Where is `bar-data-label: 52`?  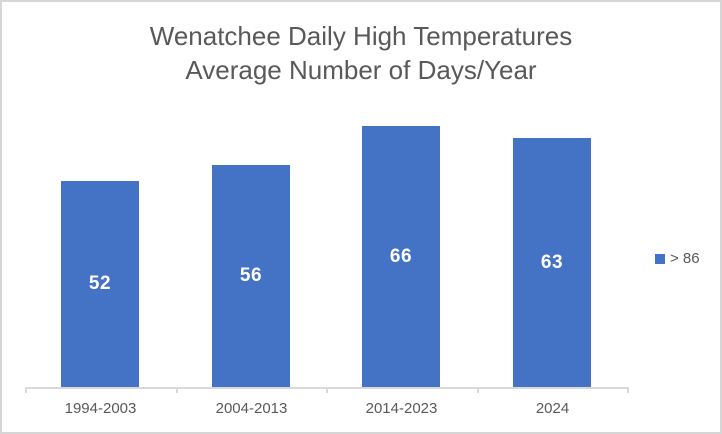 bar-data-label: 52 is located at coordinates (100, 283).